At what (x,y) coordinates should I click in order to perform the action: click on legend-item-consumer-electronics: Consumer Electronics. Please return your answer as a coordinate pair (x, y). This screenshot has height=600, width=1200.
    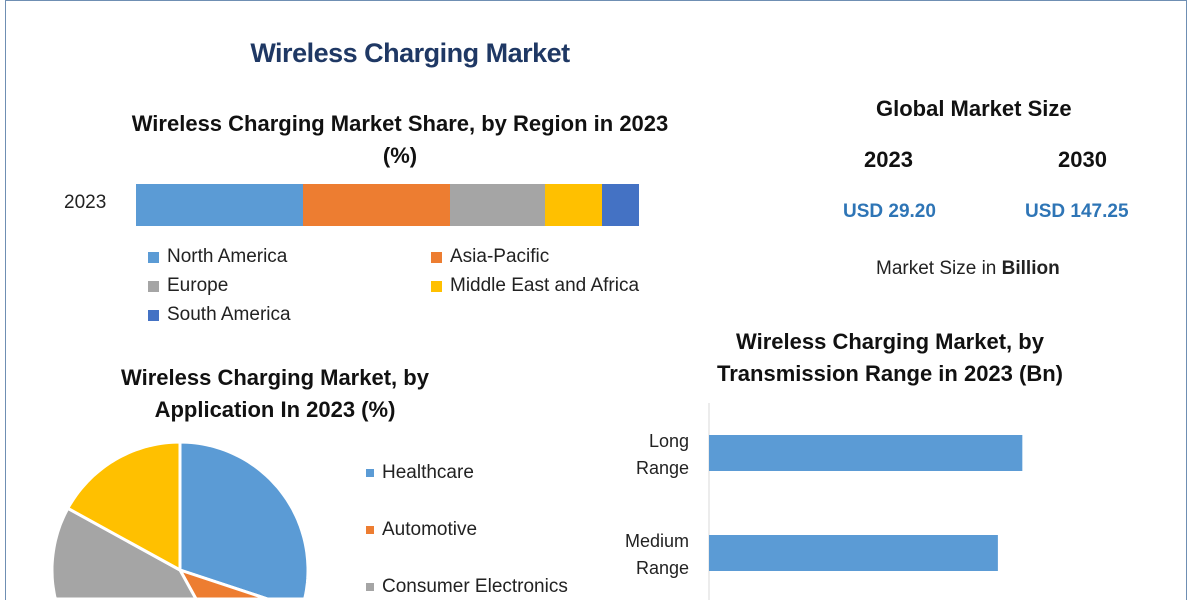
    Looking at the image, I should click on (467, 587).